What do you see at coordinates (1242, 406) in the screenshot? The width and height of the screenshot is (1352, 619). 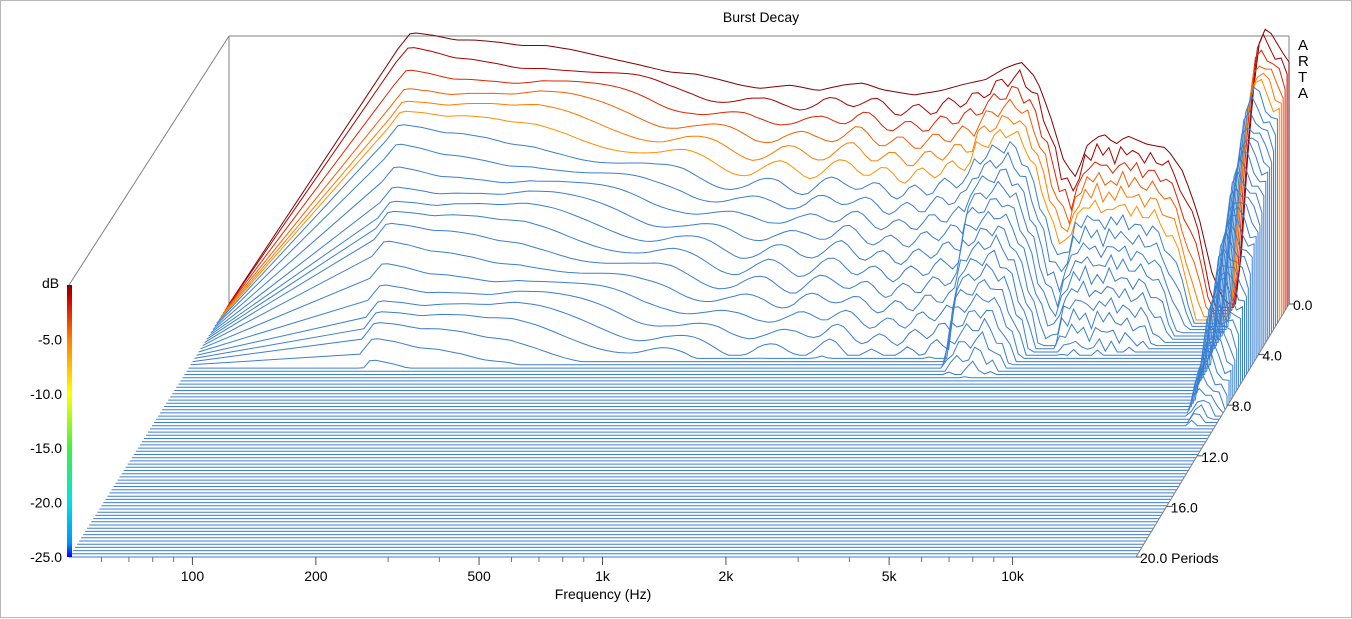 I see `z-tick-label: 8.0` at bounding box center [1242, 406].